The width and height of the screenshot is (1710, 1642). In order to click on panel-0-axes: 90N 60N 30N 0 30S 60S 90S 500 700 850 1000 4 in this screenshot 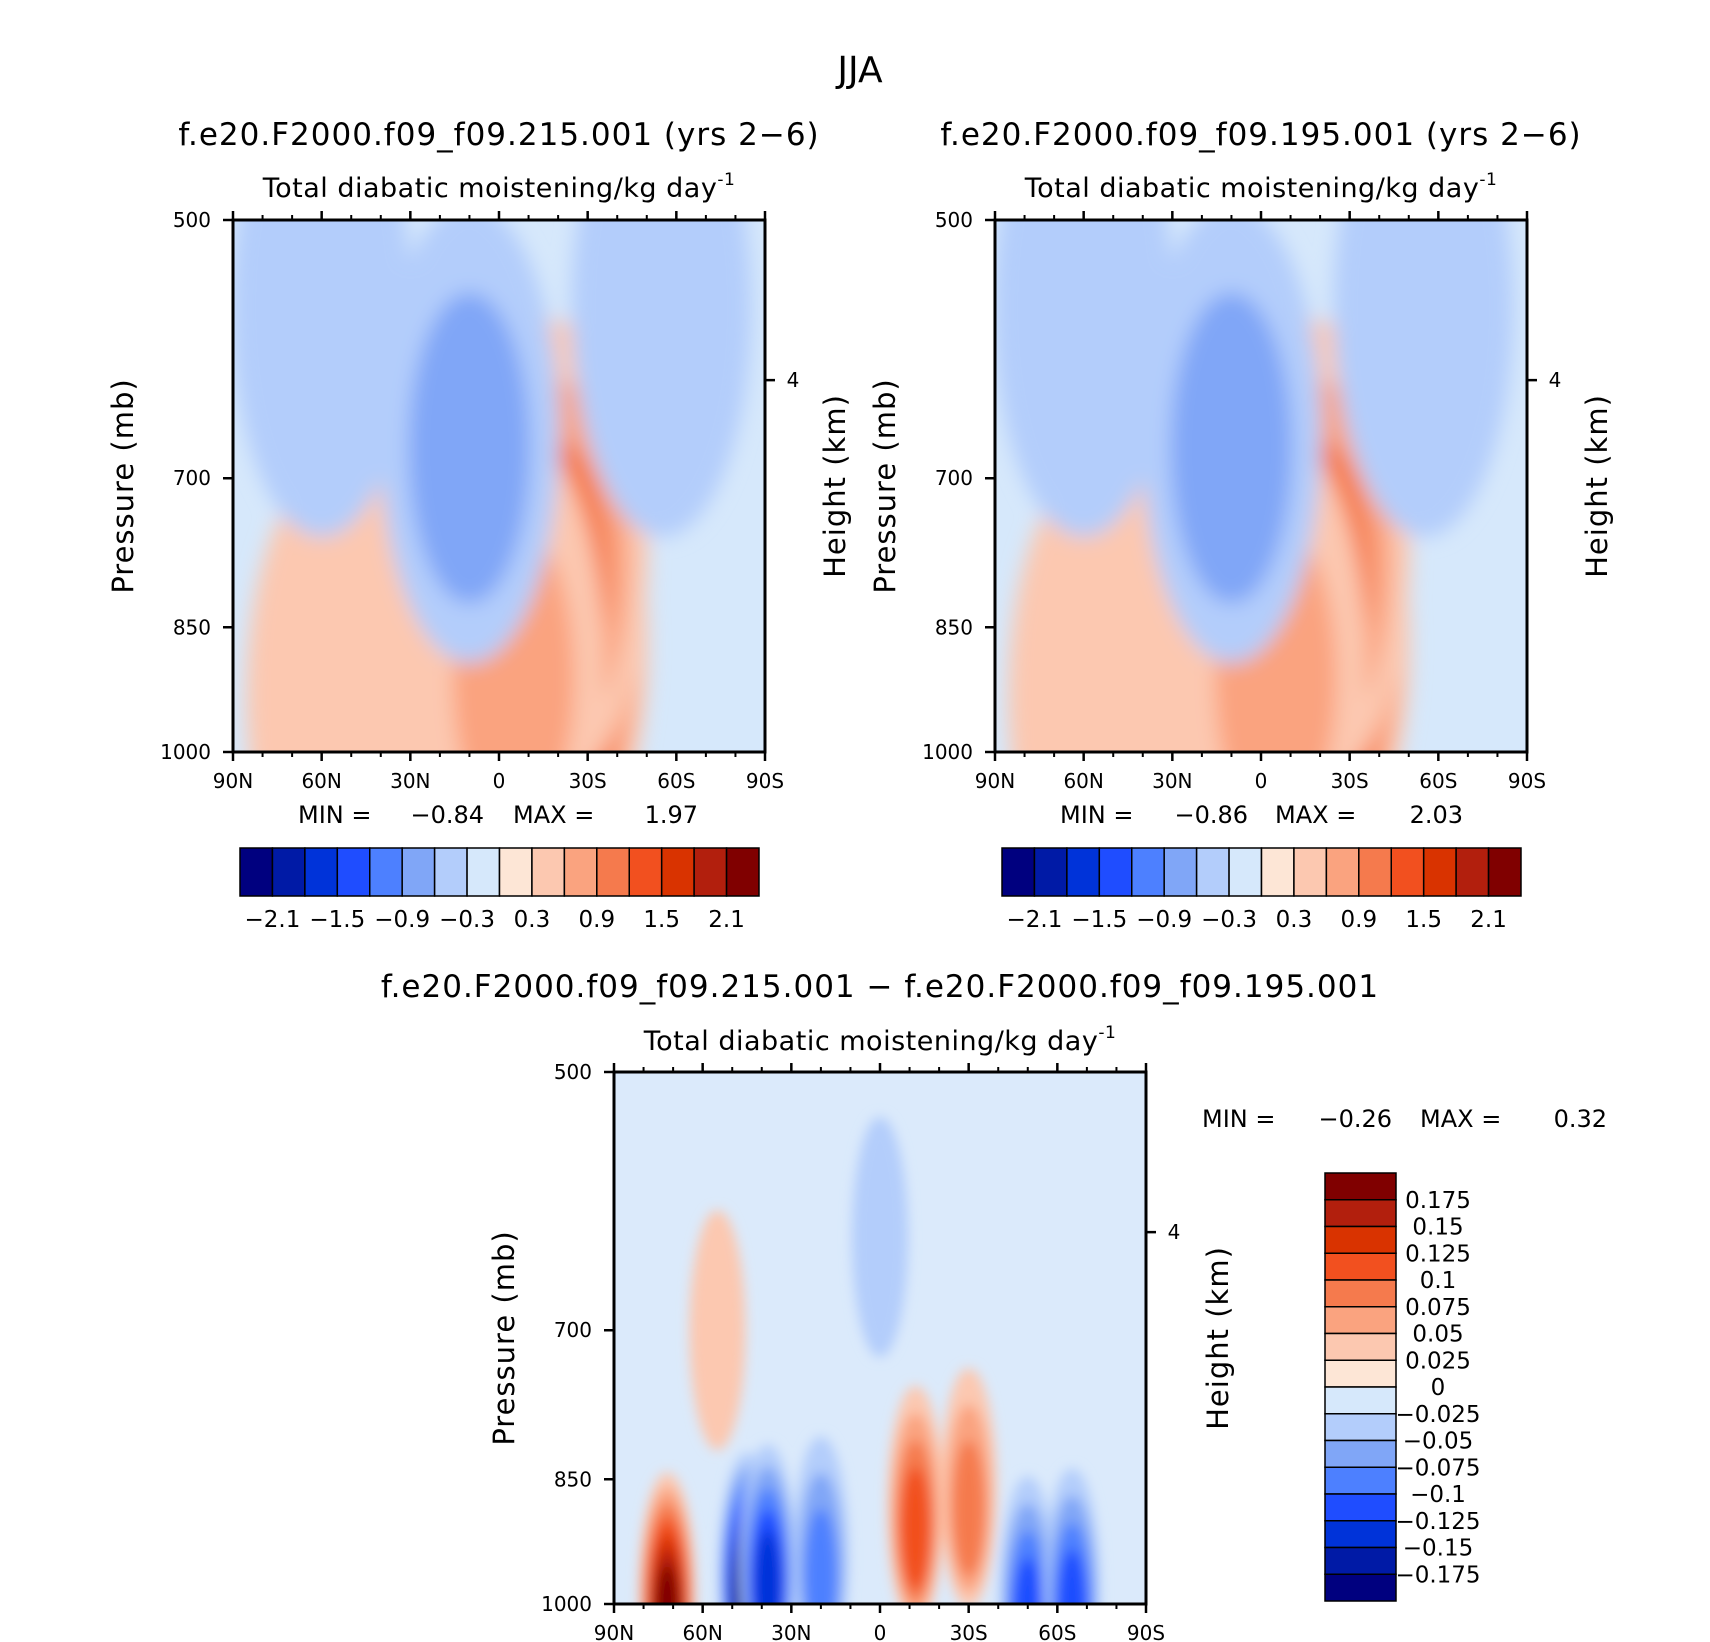, I will do `click(479, 500)`.